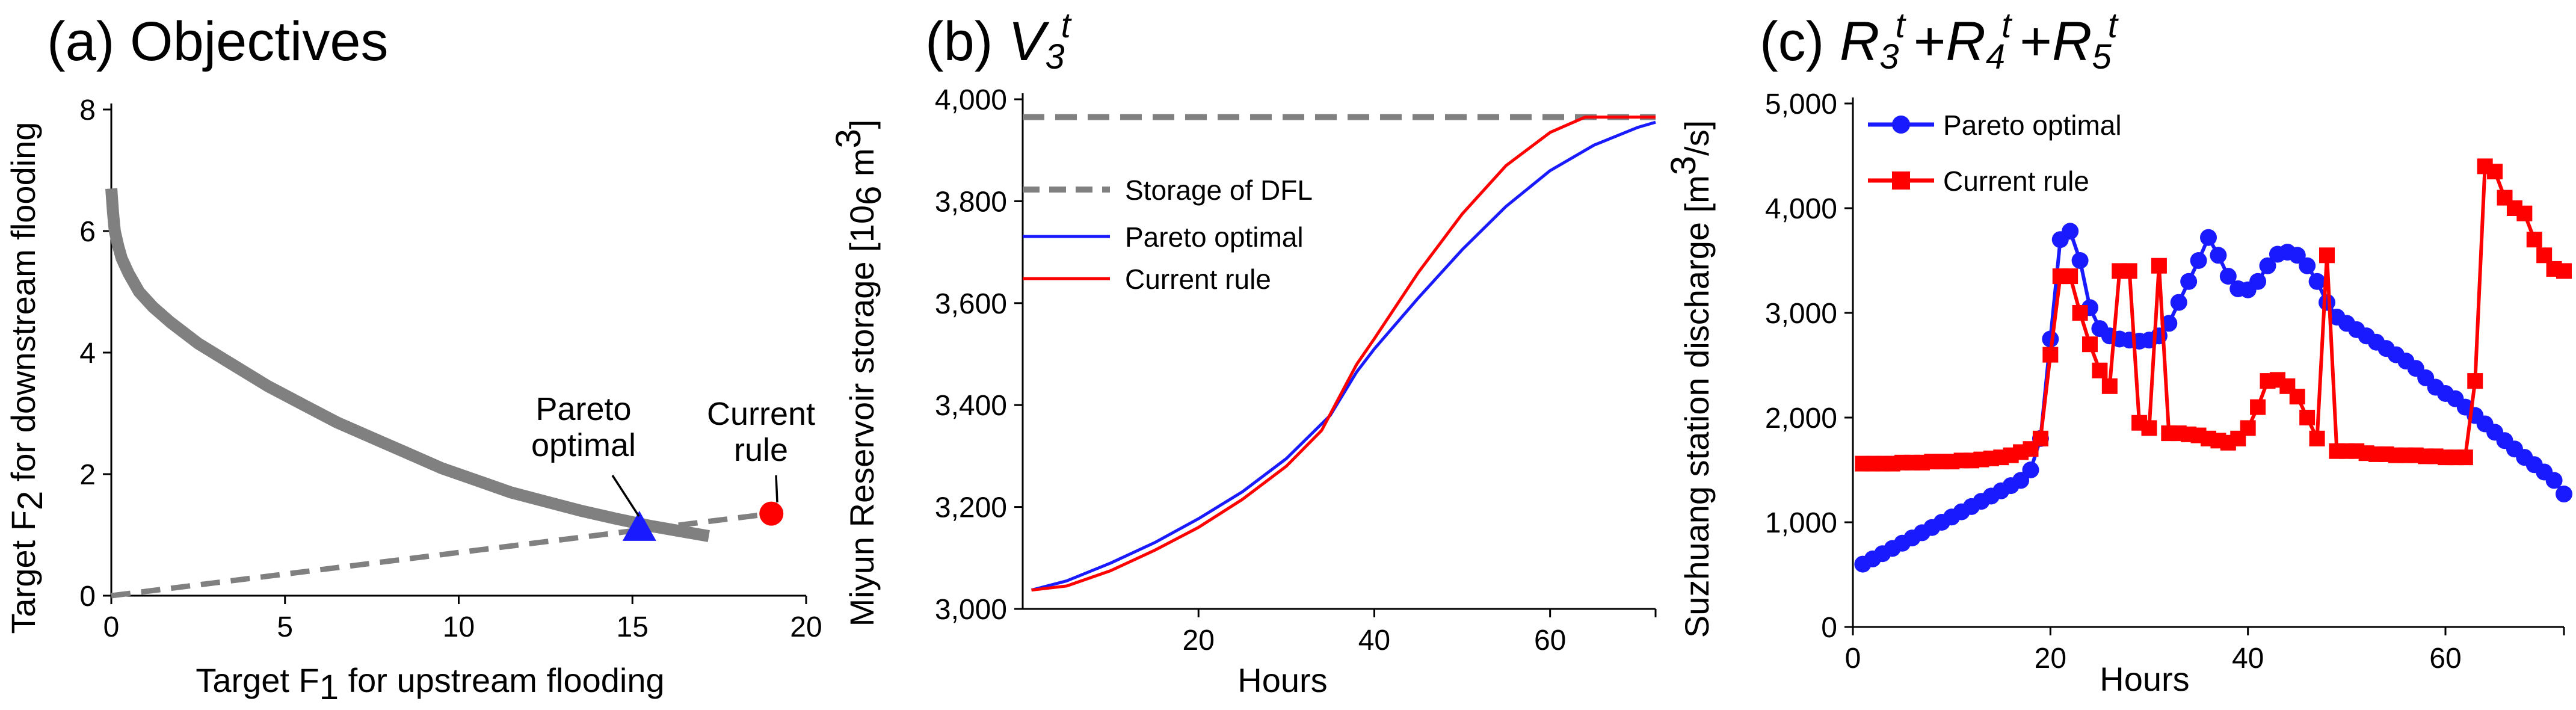  What do you see at coordinates (1219, 190) in the screenshot?
I see `legend-label-storage-of-dfl: Storage of DFL` at bounding box center [1219, 190].